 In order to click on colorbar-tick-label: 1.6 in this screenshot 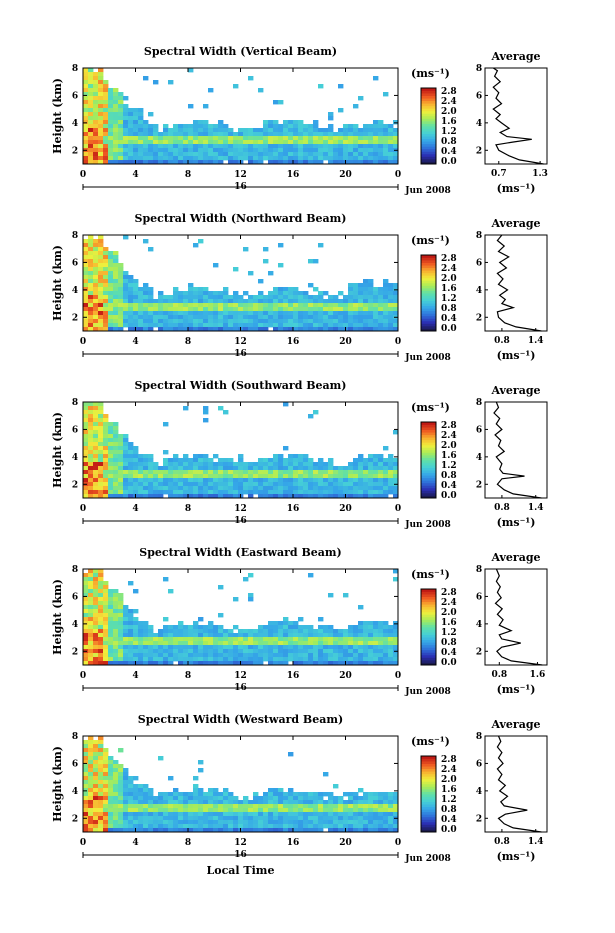, I will do `click(449, 790)`.